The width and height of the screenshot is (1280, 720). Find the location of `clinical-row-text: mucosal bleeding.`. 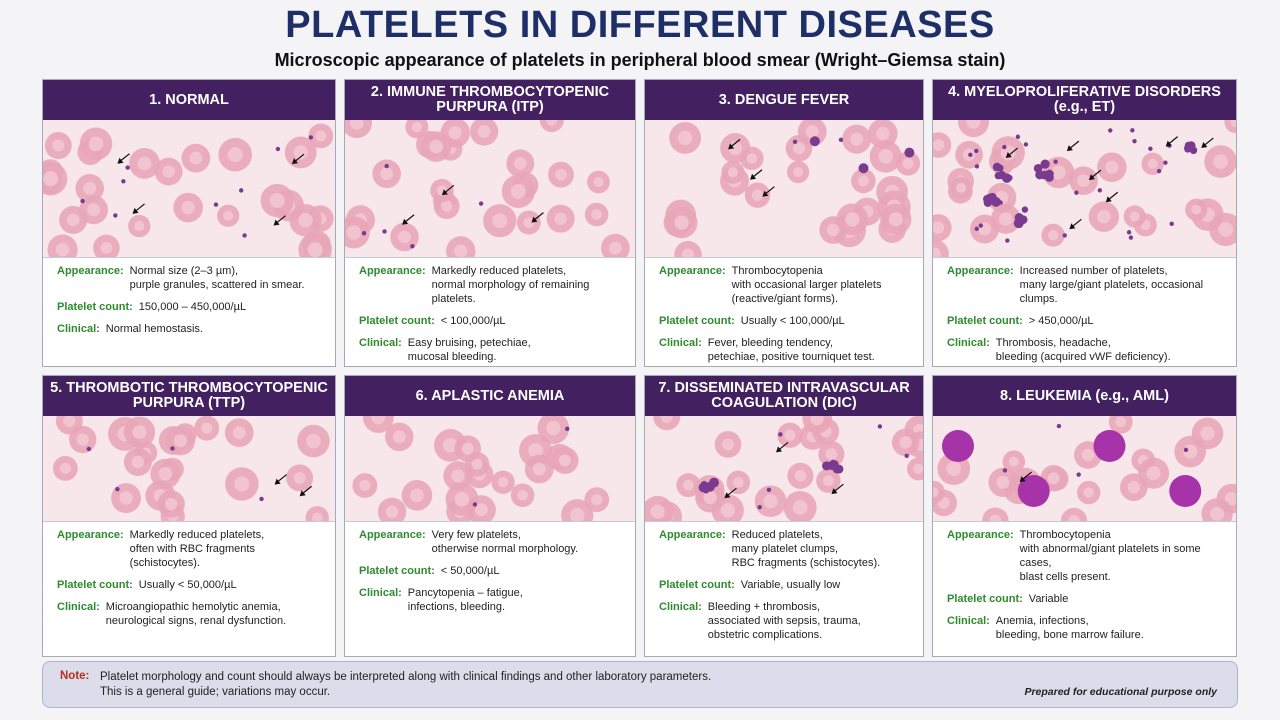

clinical-row-text: mucosal bleeding. is located at coordinates (452, 357).